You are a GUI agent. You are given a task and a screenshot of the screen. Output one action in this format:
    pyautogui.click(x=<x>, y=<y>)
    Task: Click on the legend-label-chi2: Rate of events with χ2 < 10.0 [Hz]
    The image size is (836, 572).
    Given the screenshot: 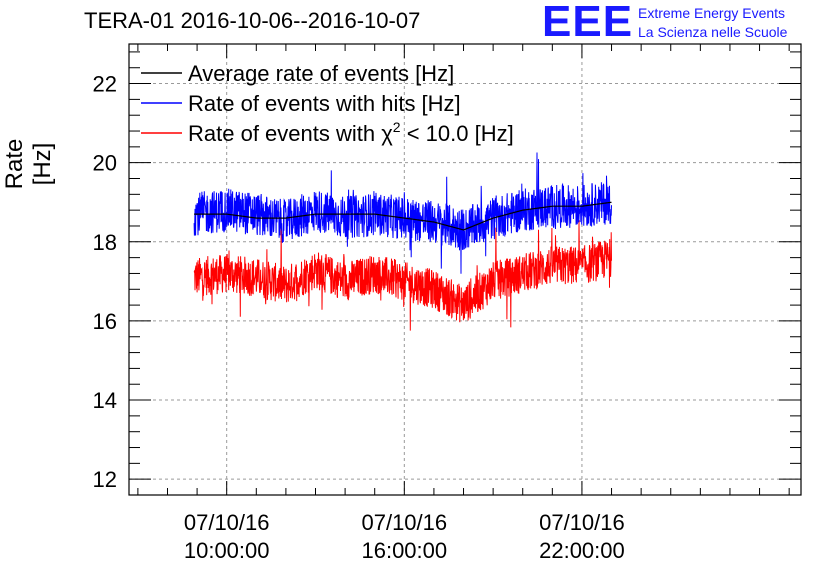 What is the action you would take?
    pyautogui.click(x=351, y=132)
    